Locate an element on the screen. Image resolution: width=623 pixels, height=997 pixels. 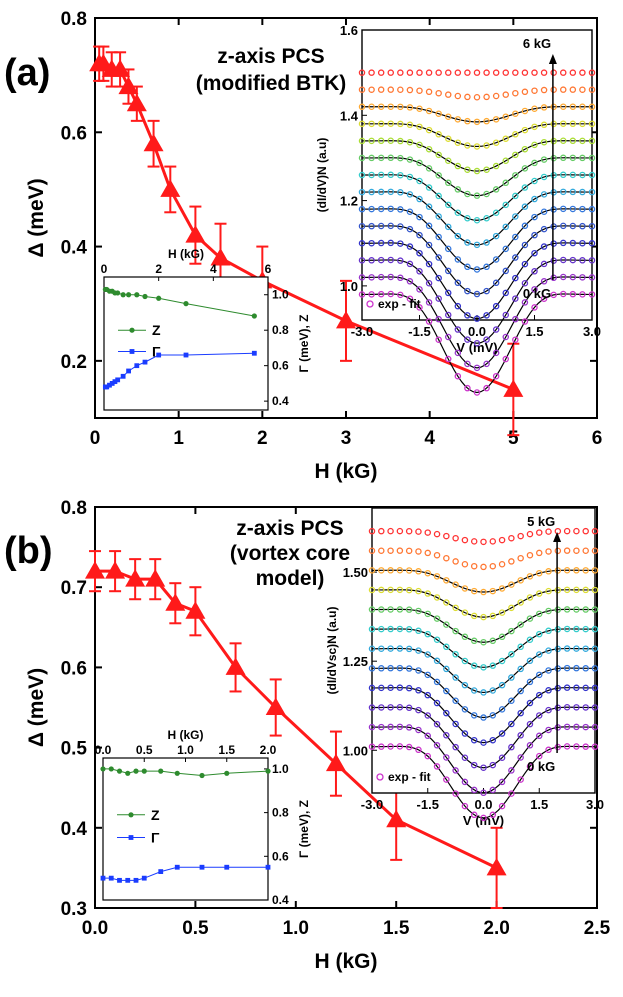
x-tick-label: 1 is located at coordinates (178, 438).